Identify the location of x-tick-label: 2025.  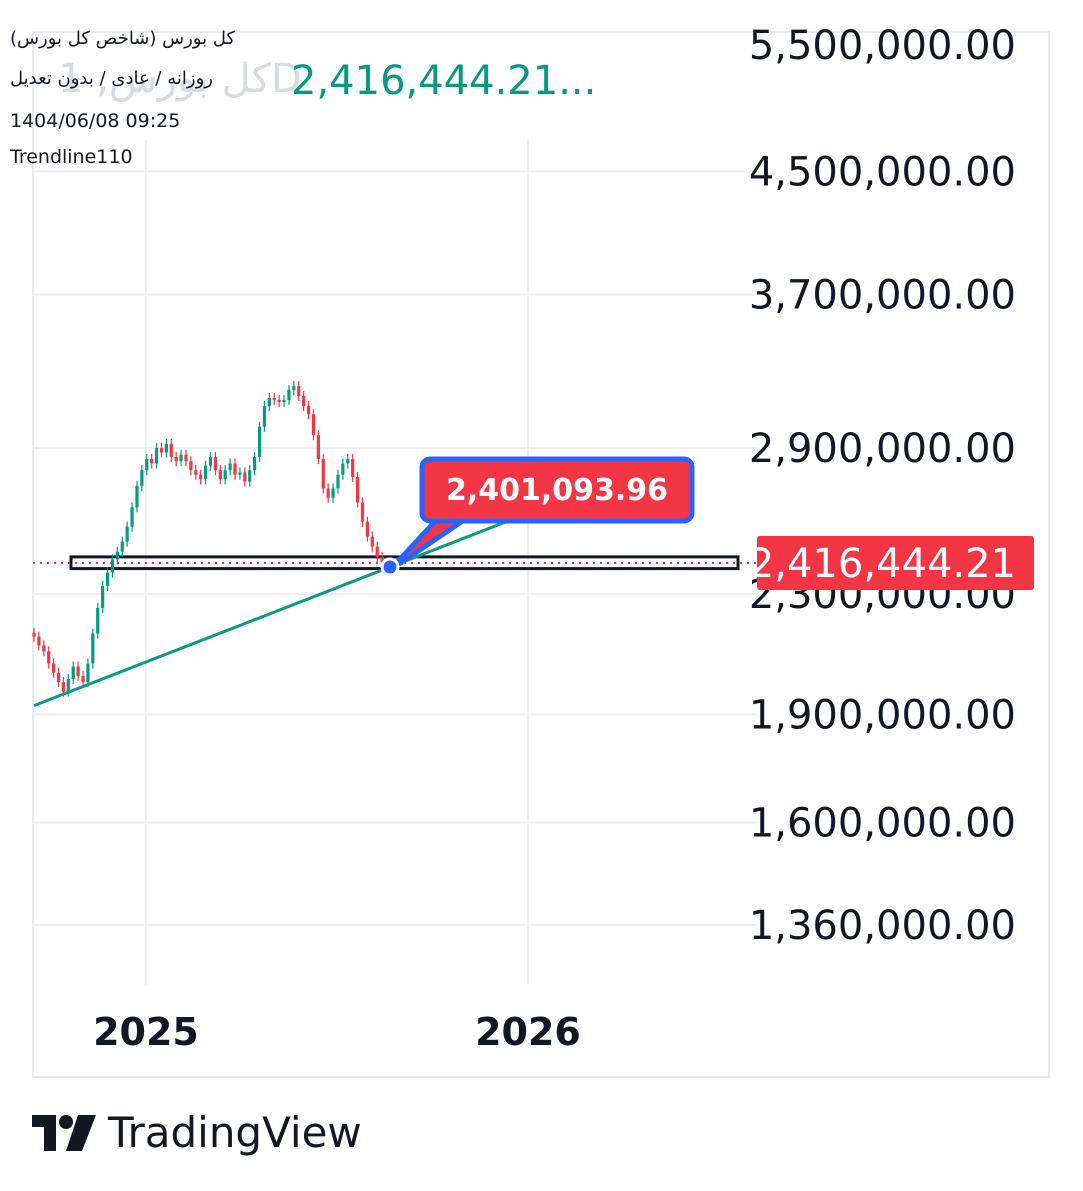
(146, 1032).